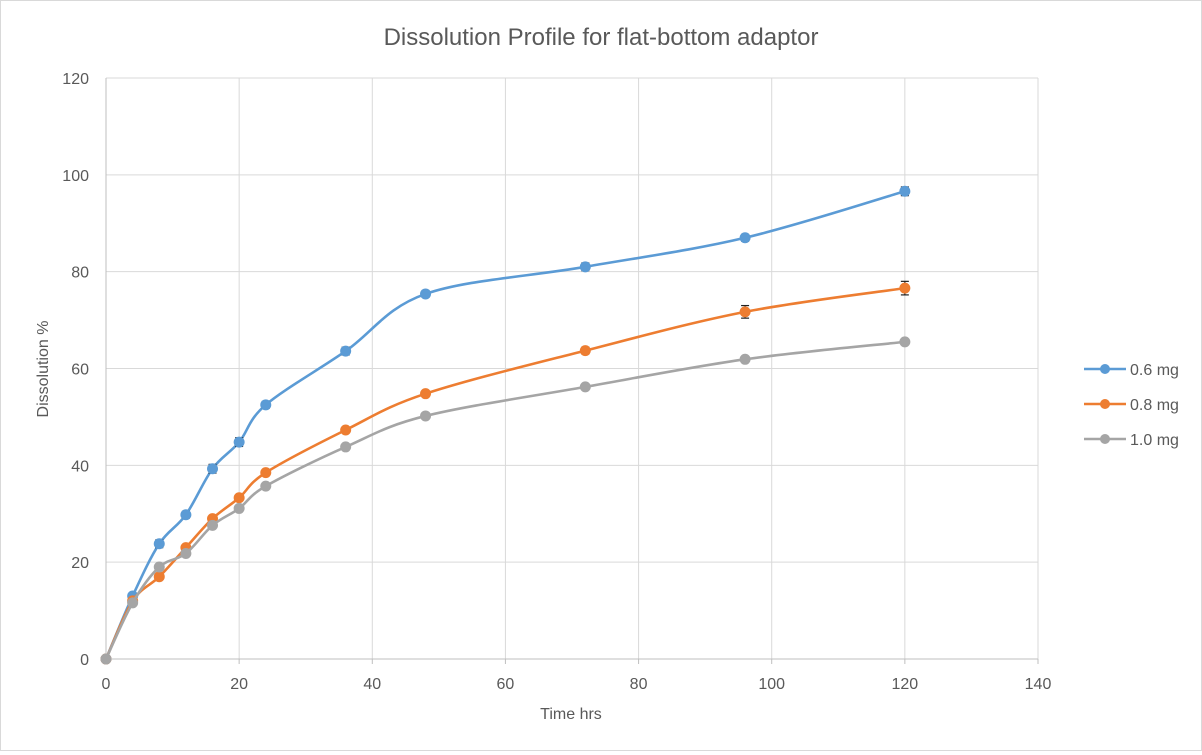  Describe the element at coordinates (80, 466) in the screenshot. I see `y-tick-label: 40` at that location.